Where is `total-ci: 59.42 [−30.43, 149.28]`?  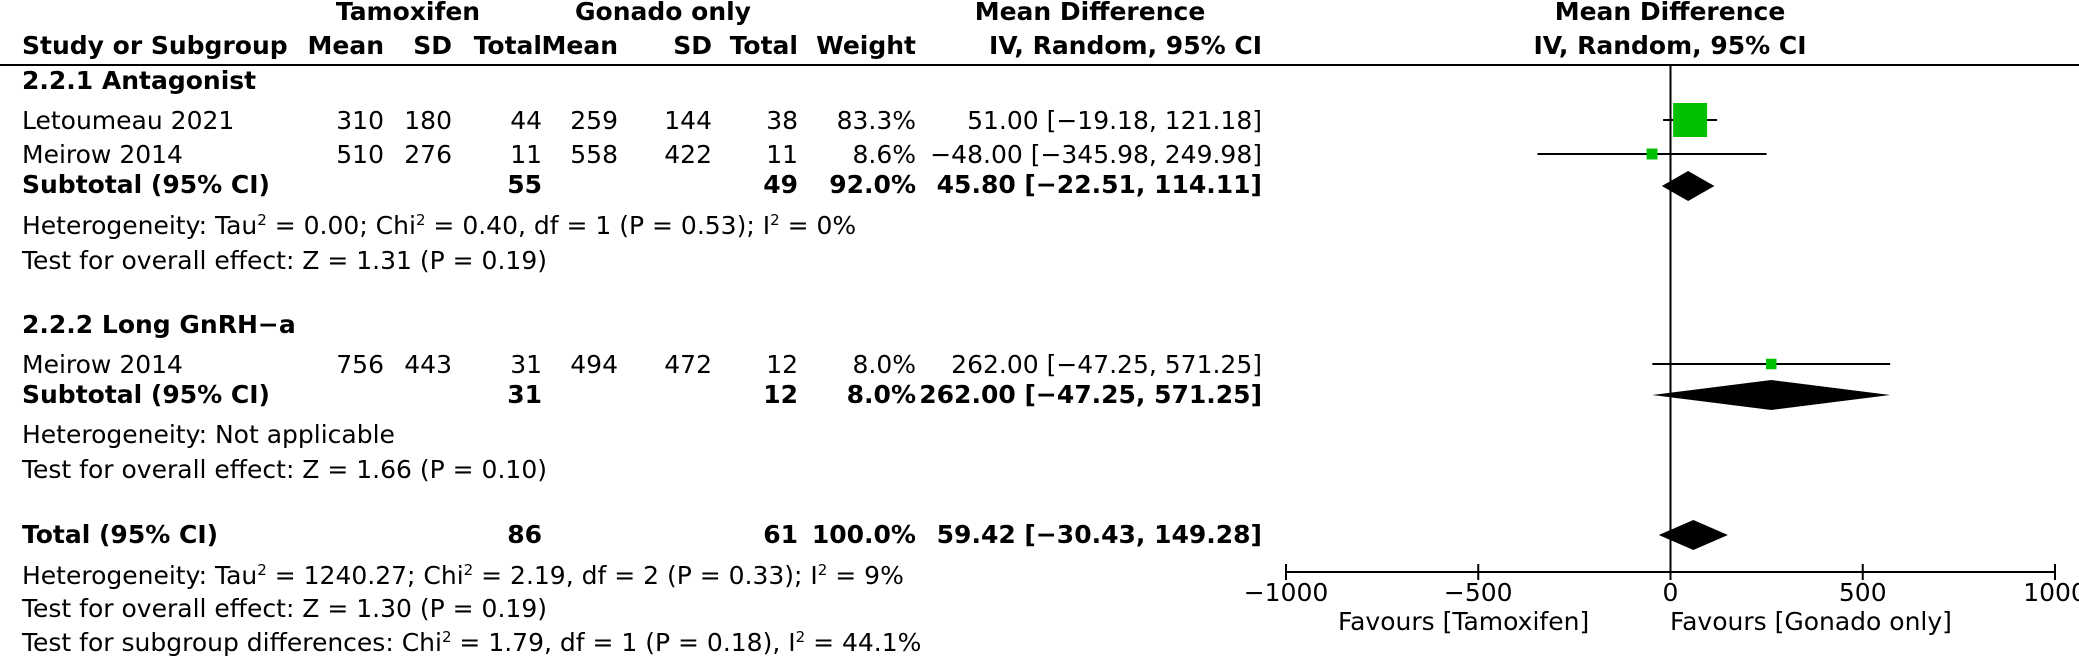
total-ci: 59.42 [−30.43, 149.28] is located at coordinates (1099, 534).